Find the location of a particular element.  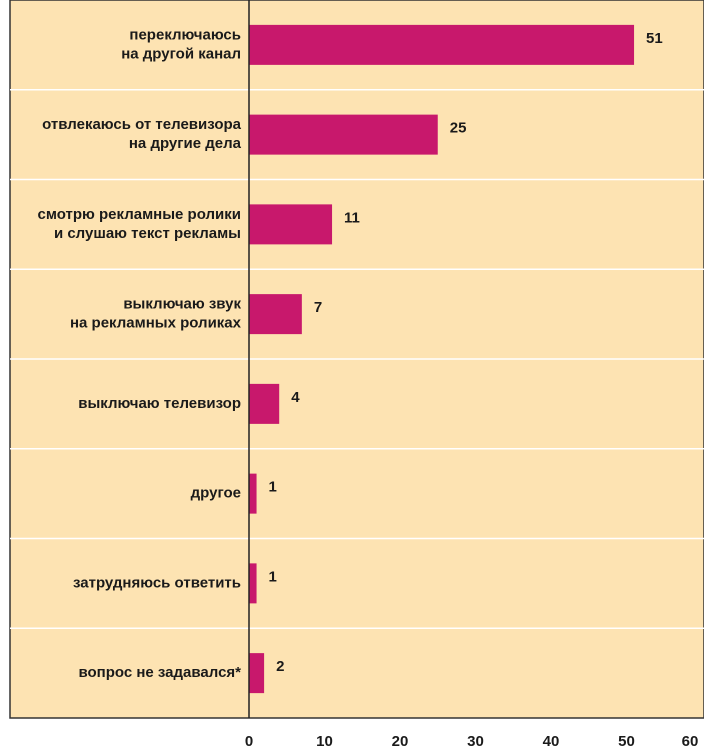

x-tick-label: 0 is located at coordinates (249, 741).